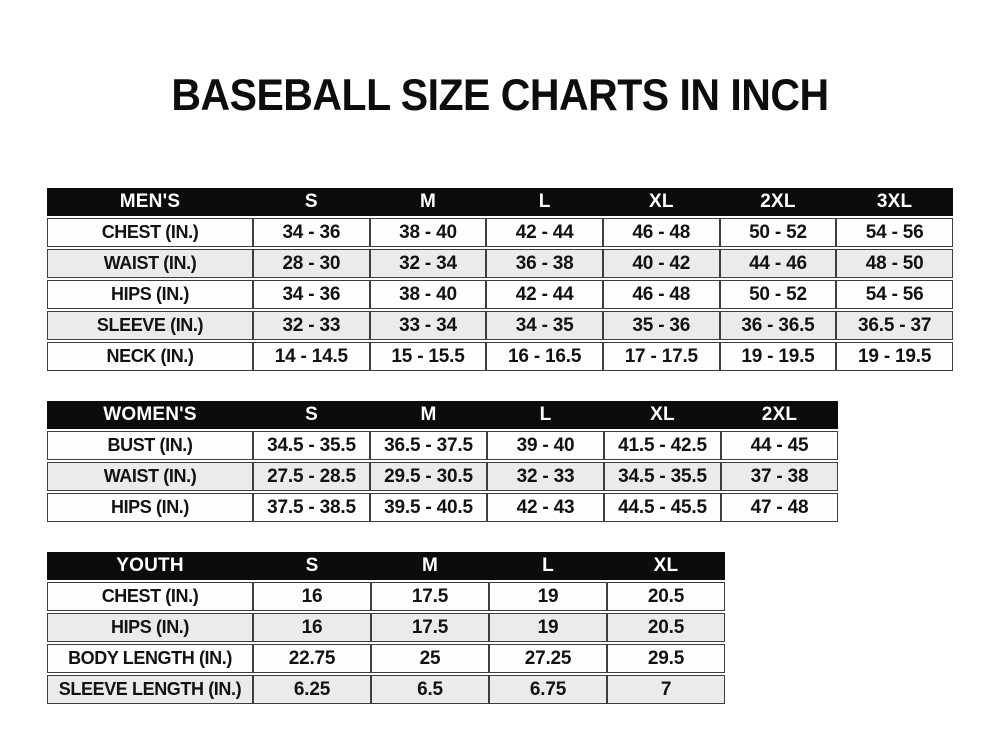 The width and height of the screenshot is (1000, 752). What do you see at coordinates (150, 325) in the screenshot?
I see `measurement-label-cell: SLEEVE (IN.)` at bounding box center [150, 325].